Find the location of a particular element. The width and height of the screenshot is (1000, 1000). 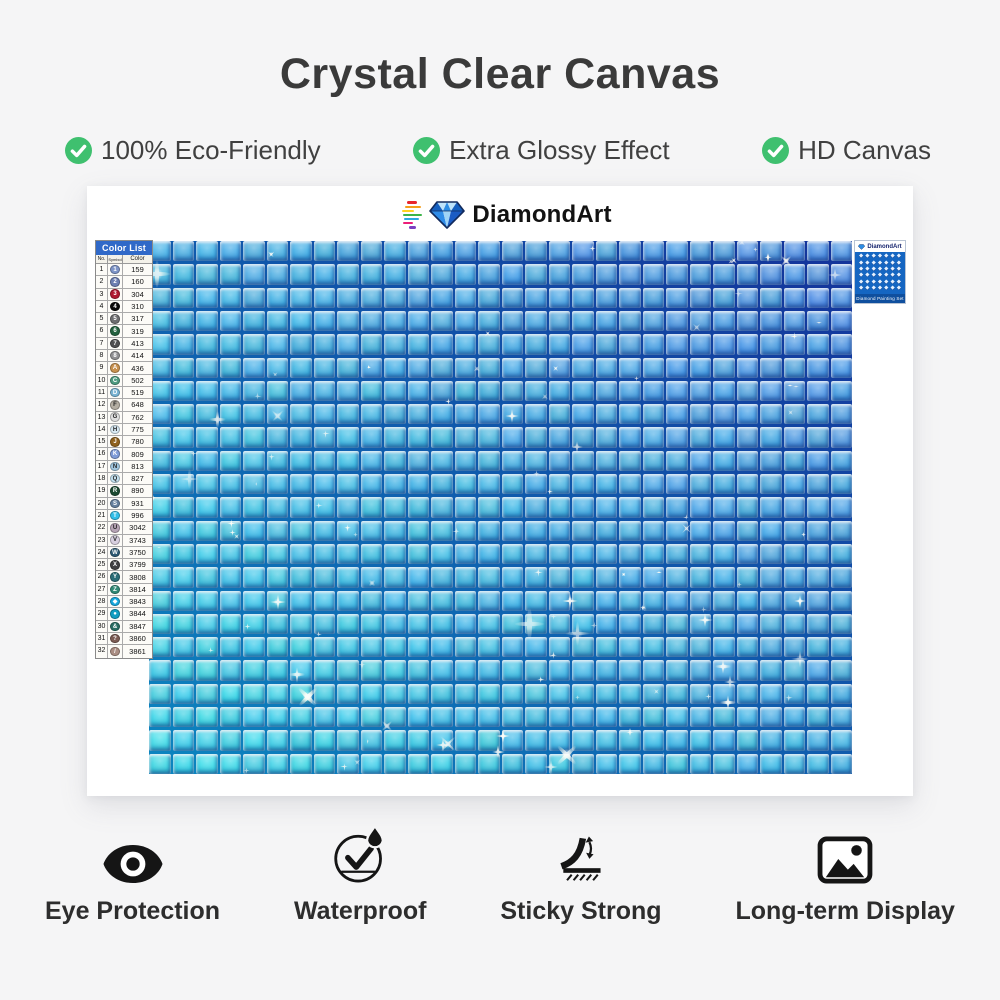

color-code: 502 is located at coordinates (137, 380).